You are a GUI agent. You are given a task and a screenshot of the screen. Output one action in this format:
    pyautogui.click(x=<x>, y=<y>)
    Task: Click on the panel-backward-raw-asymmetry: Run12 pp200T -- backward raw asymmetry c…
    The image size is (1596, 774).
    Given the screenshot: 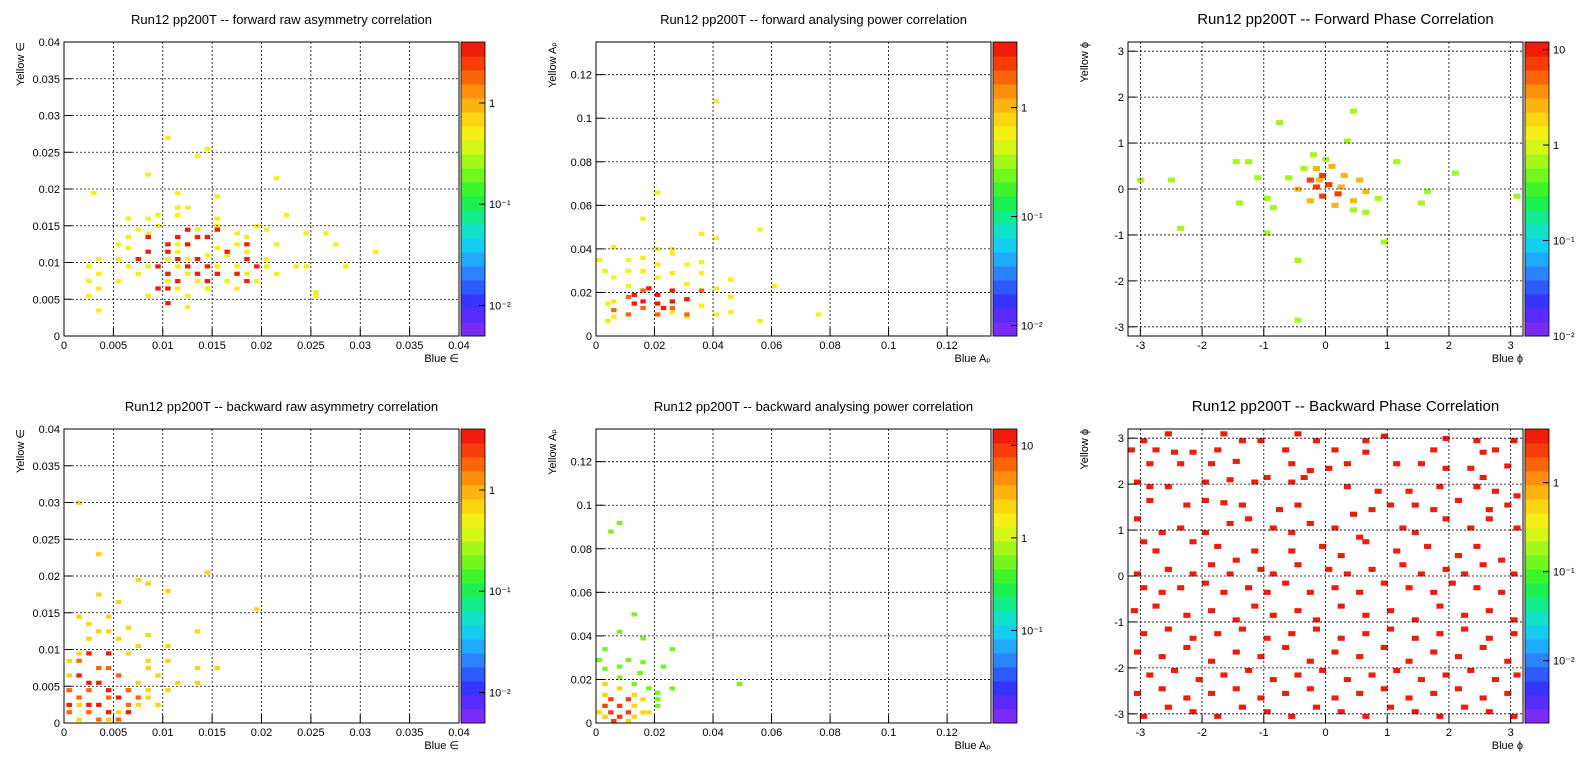 What is the action you would take?
    pyautogui.click(x=263, y=575)
    